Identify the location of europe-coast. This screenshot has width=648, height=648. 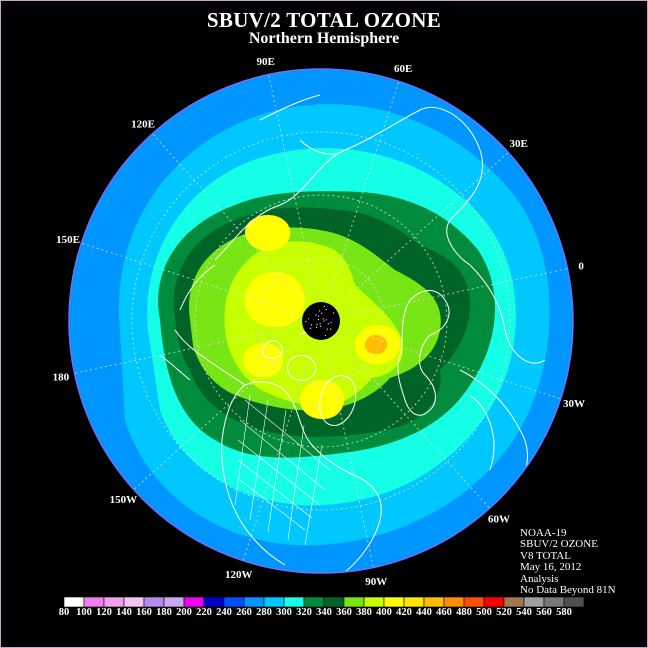
(423, 353).